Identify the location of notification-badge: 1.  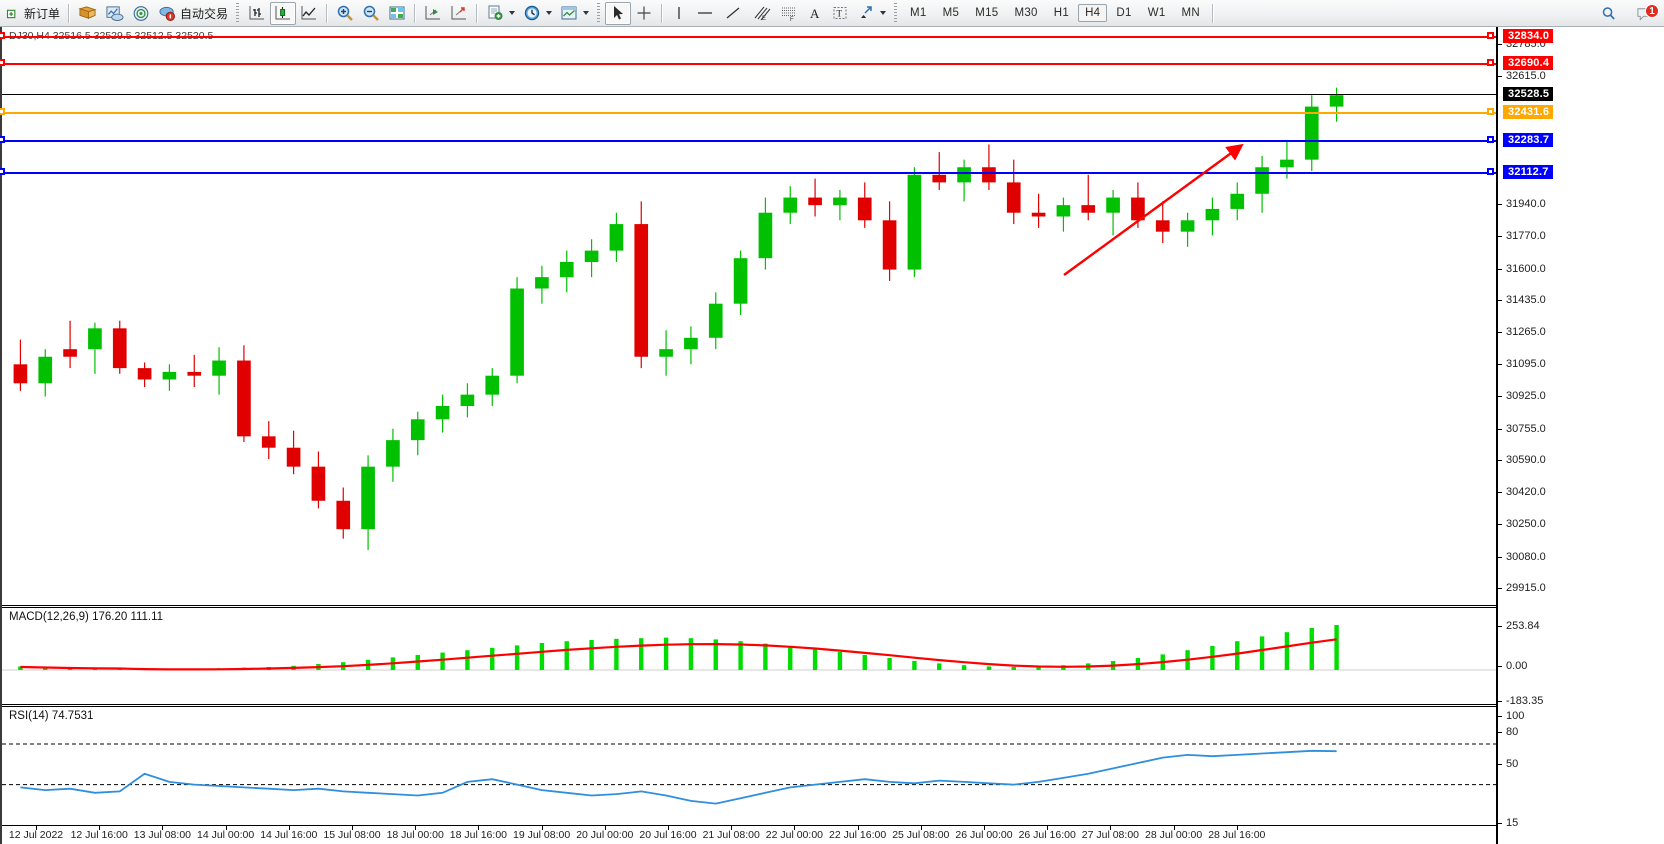
(1652, 11).